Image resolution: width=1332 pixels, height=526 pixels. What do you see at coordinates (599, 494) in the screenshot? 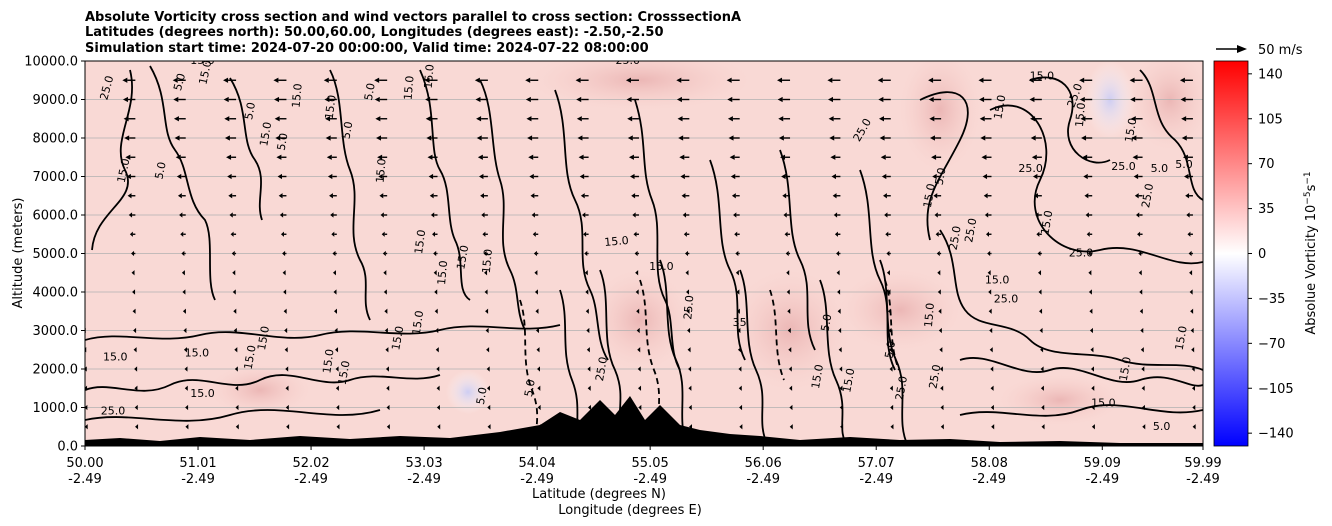
I see `x-axis-label-latitude: Latitude (degrees N)` at bounding box center [599, 494].